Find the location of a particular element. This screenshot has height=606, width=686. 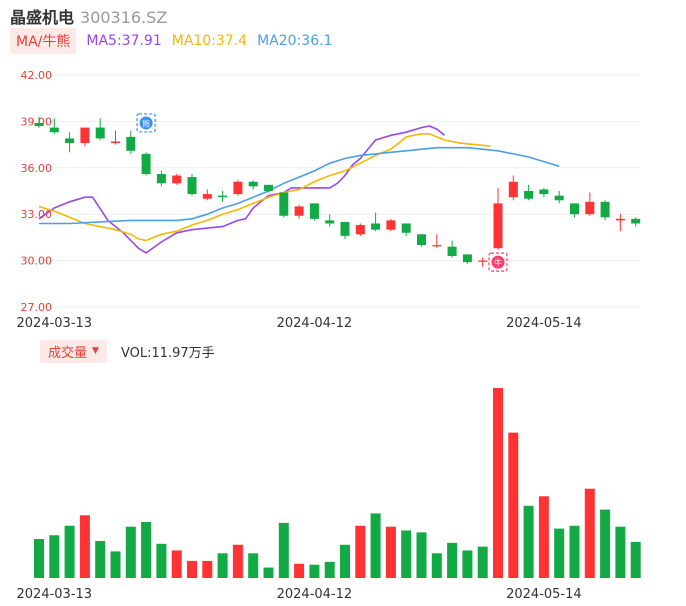

volume-indicator-selector: 成交量 ▼ is located at coordinates (73, 351).